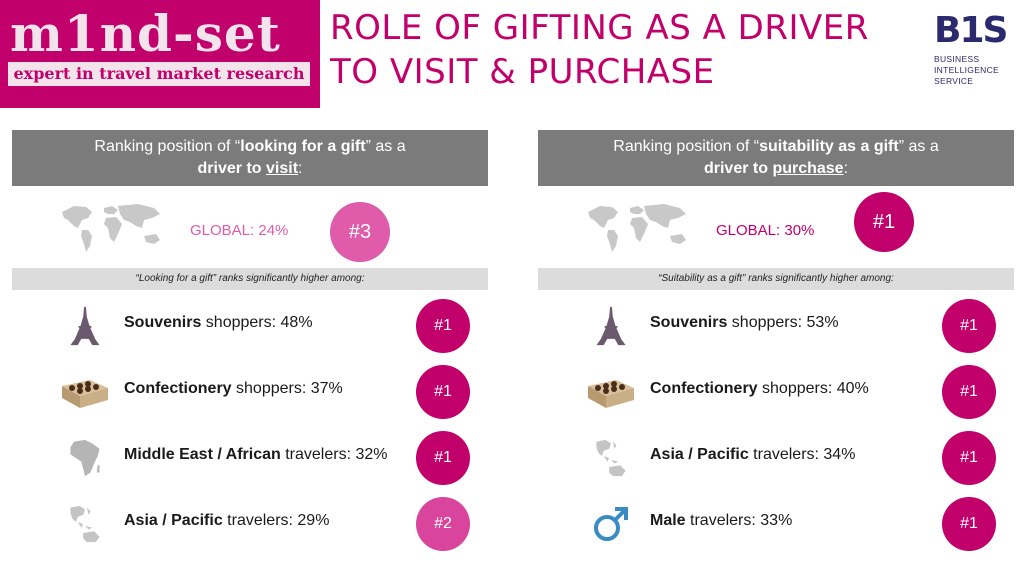 Image resolution: width=1024 pixels, height=576 pixels. Describe the element at coordinates (846, 168) in the screenshot. I see `purchase-header-end: :` at that location.